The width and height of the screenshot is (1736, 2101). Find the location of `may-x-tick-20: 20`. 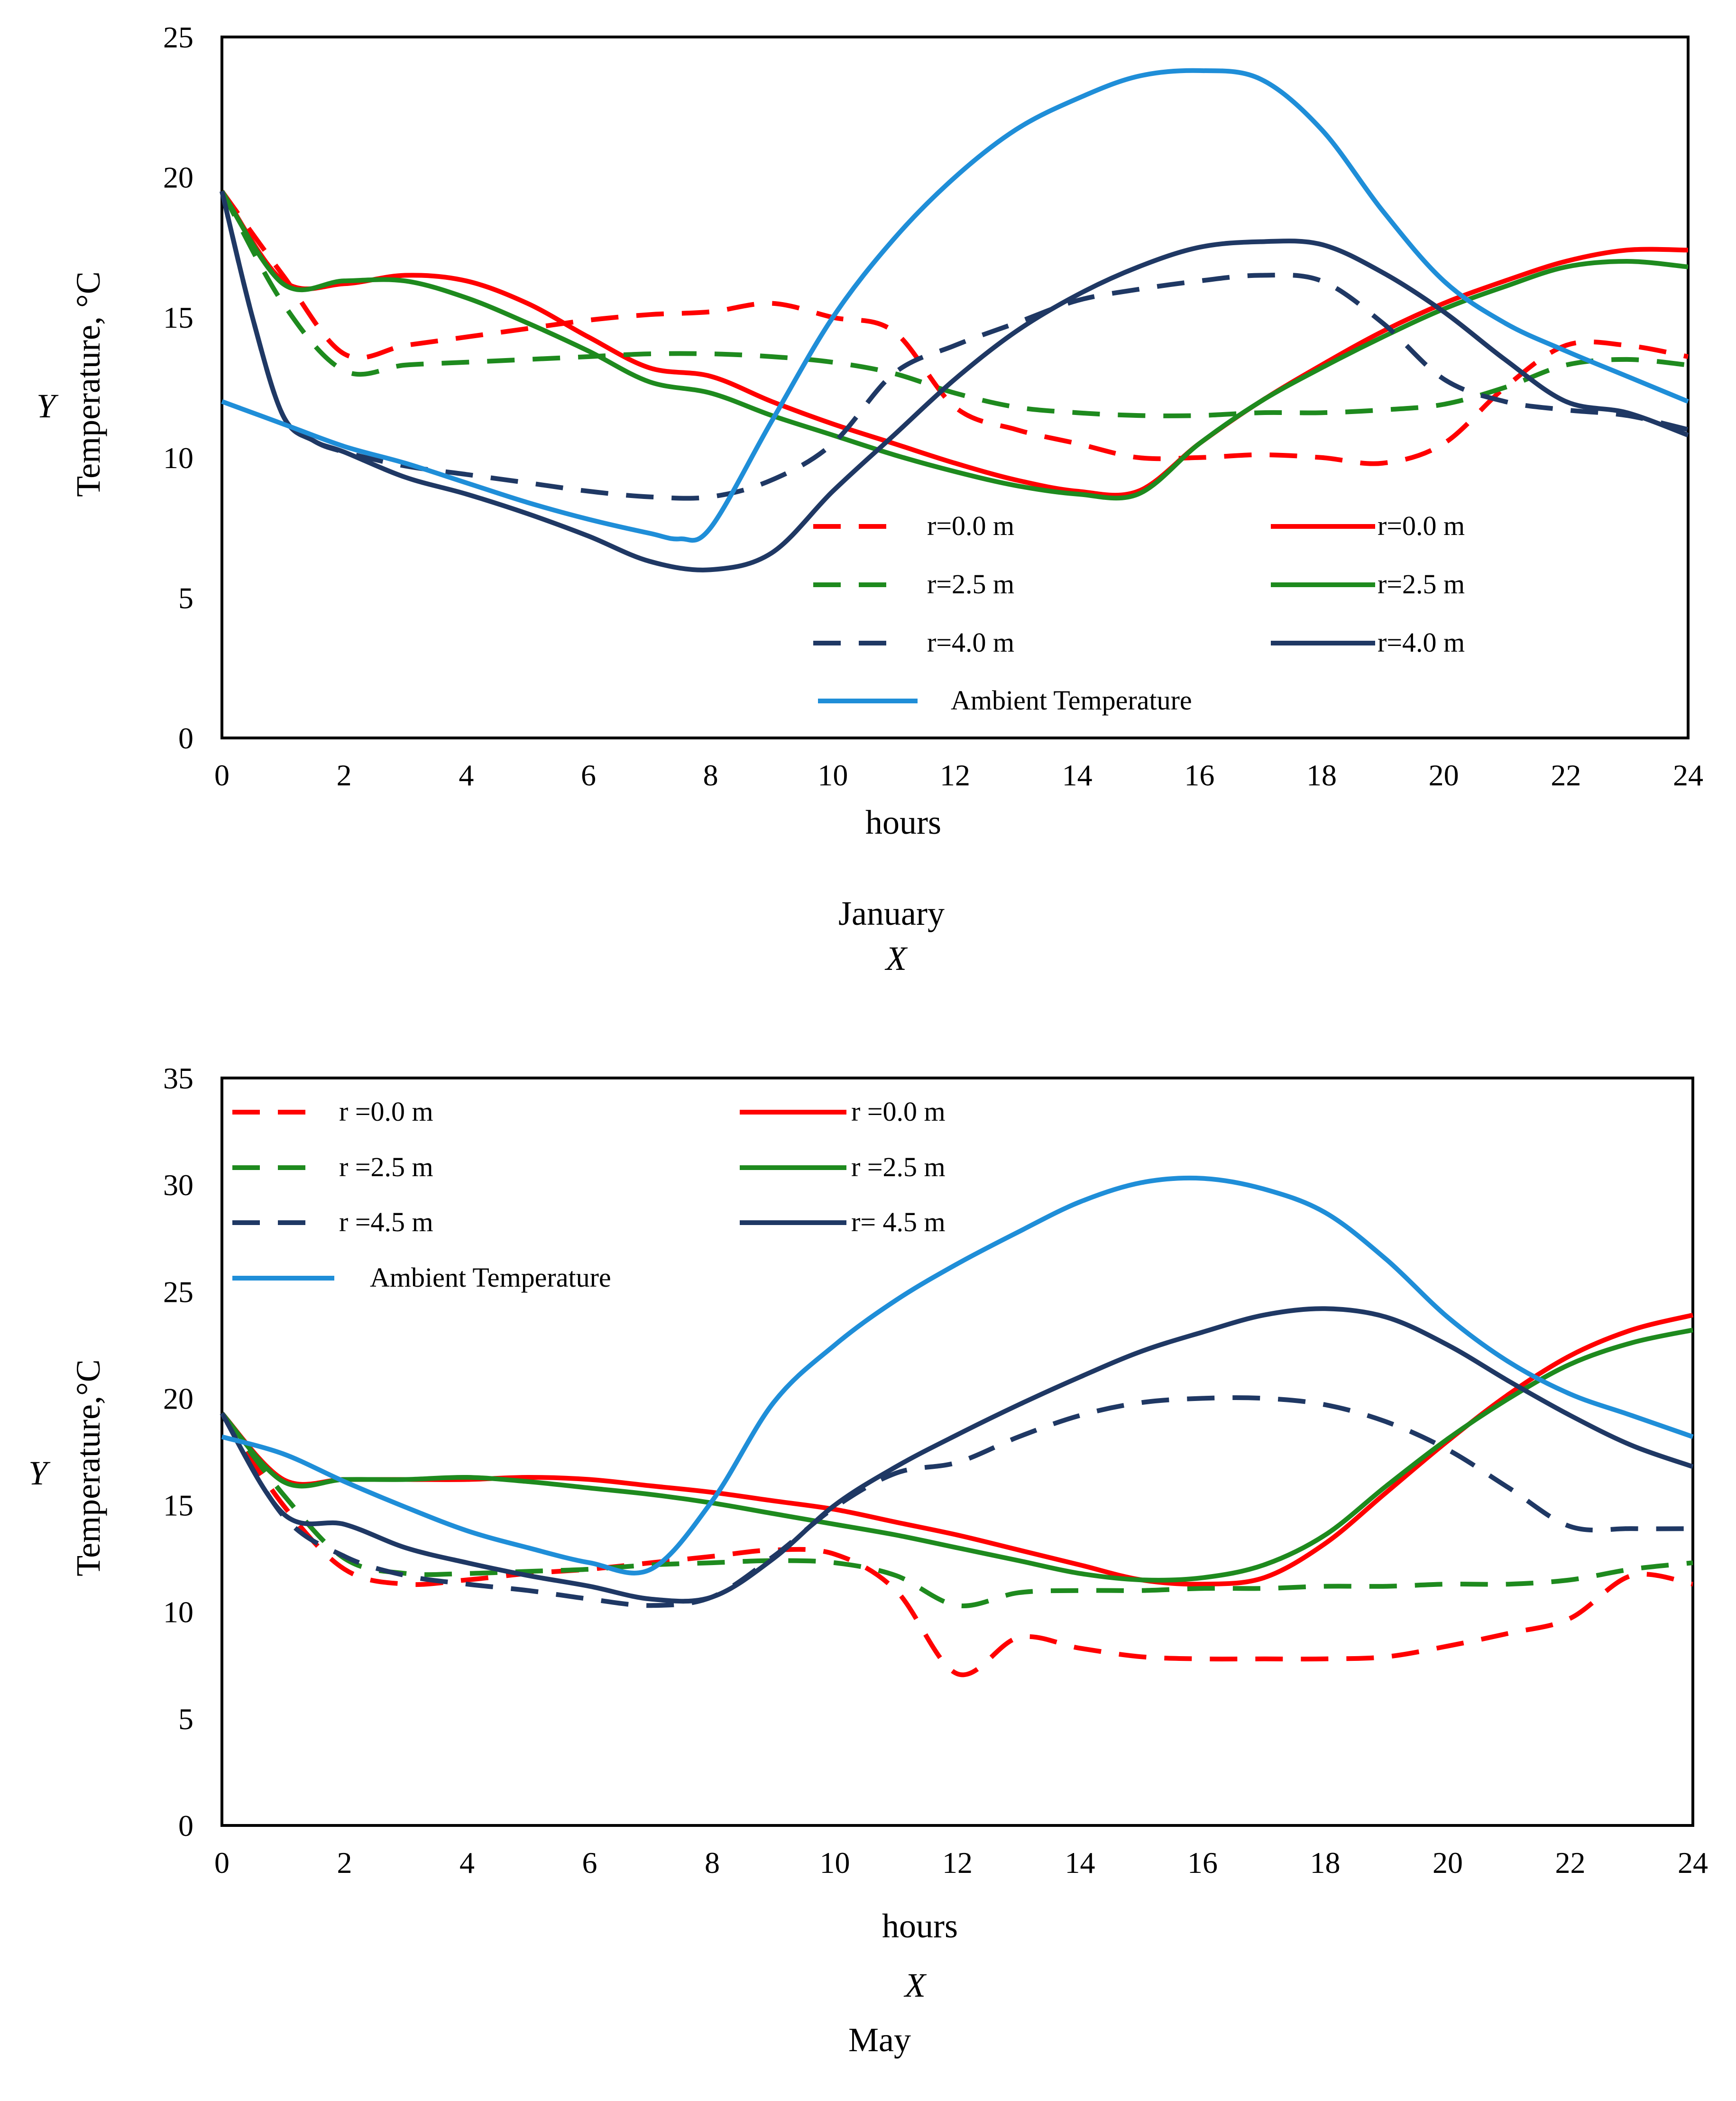

may-x-tick-20: 20 is located at coordinates (1448, 1863).